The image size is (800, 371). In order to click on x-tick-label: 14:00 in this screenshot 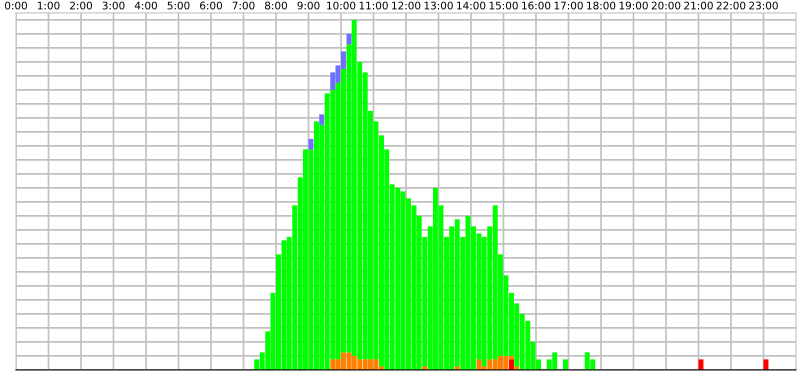, I will do `click(471, 6)`.